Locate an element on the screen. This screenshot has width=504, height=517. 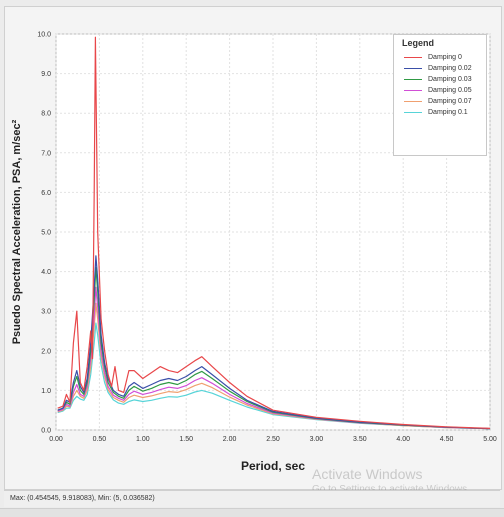
legend-label: Damping 0.02 is located at coordinates (450, 68).